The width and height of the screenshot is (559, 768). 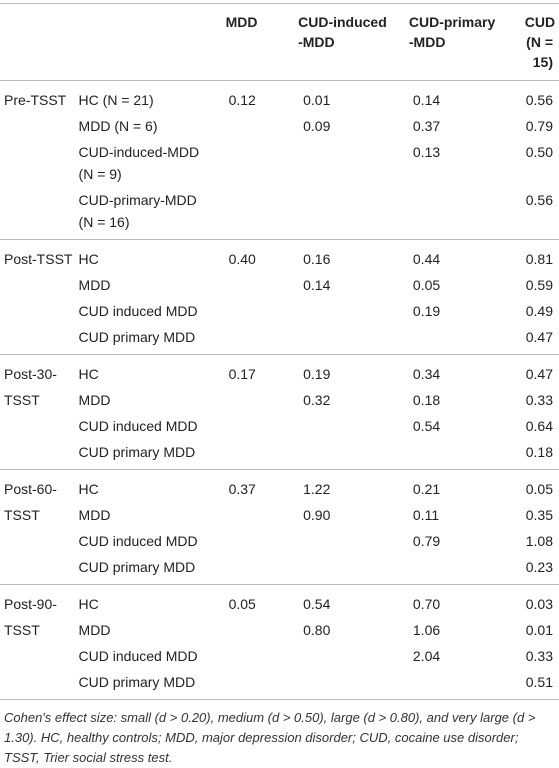 I want to click on label-line: CUD primary MDD, so click(x=137, y=337).